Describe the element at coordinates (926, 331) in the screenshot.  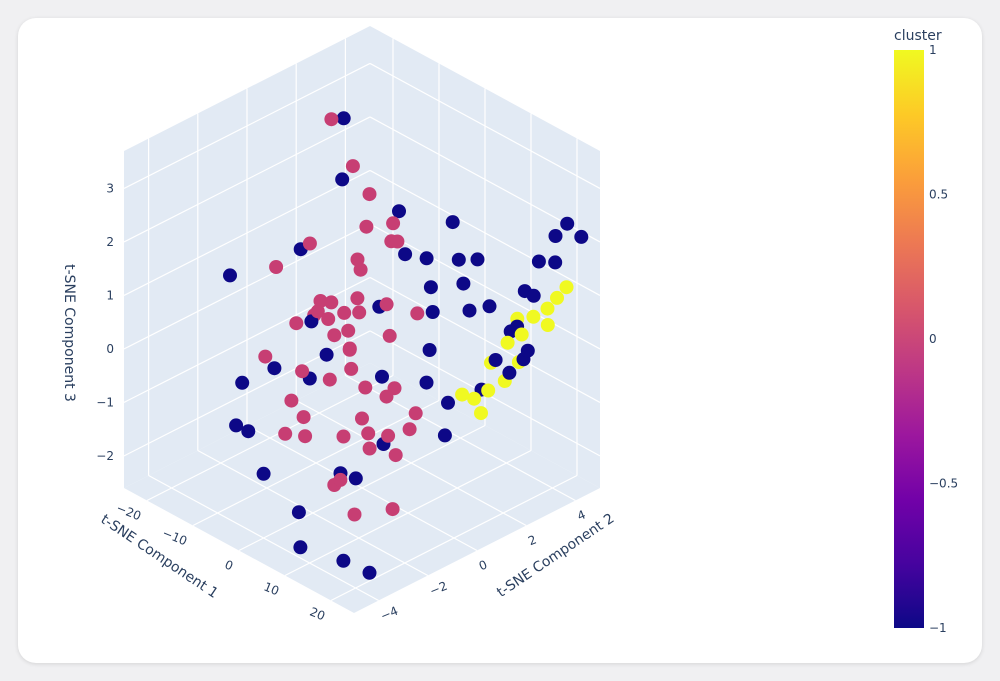
I see `colorbar: cluster 1 0.5 0 −0.5 −1` at that location.